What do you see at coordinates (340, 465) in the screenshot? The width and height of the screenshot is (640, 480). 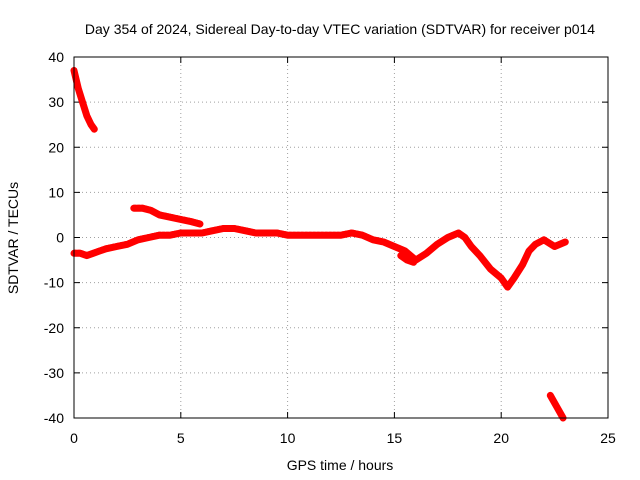 I see `x-axis-label: GPS time / hours` at bounding box center [340, 465].